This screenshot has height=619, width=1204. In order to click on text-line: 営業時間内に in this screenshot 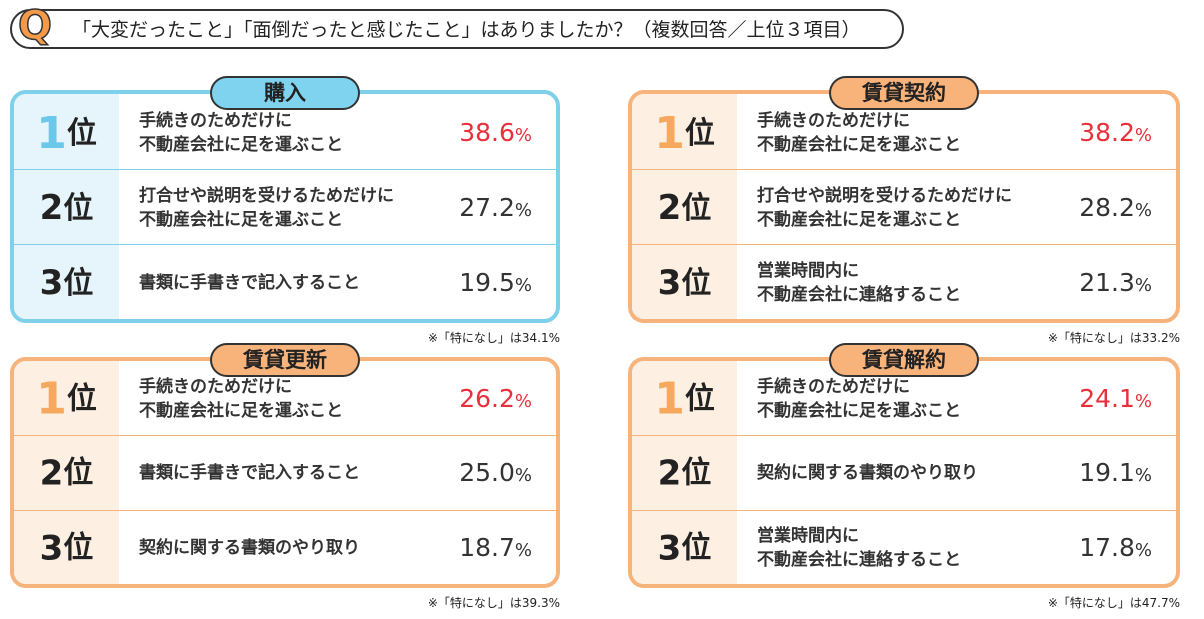, I will do `click(808, 535)`.